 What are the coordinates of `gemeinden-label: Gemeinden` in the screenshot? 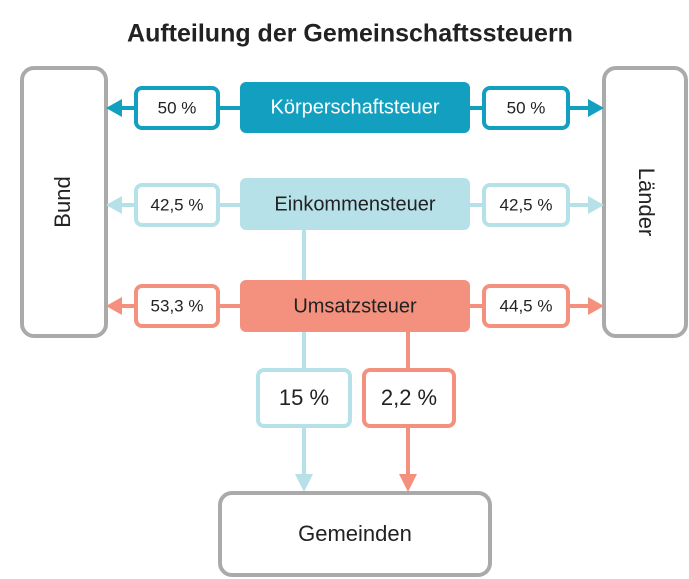 It's located at (355, 533).